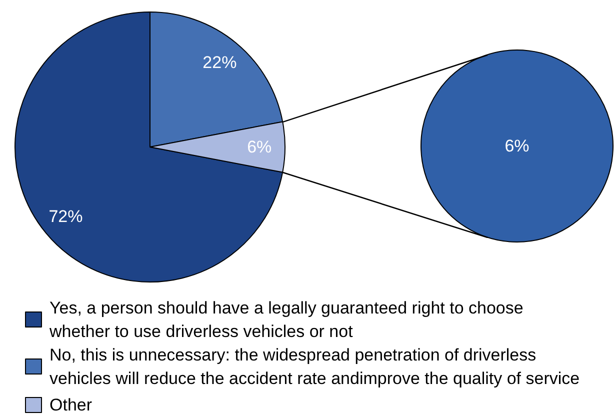 The height and width of the screenshot is (418, 614). What do you see at coordinates (288, 319) in the screenshot?
I see `legend-label: Yes, a person should have a legally guaranteed right to choose whether to use driverless vehicles or not` at bounding box center [288, 319].